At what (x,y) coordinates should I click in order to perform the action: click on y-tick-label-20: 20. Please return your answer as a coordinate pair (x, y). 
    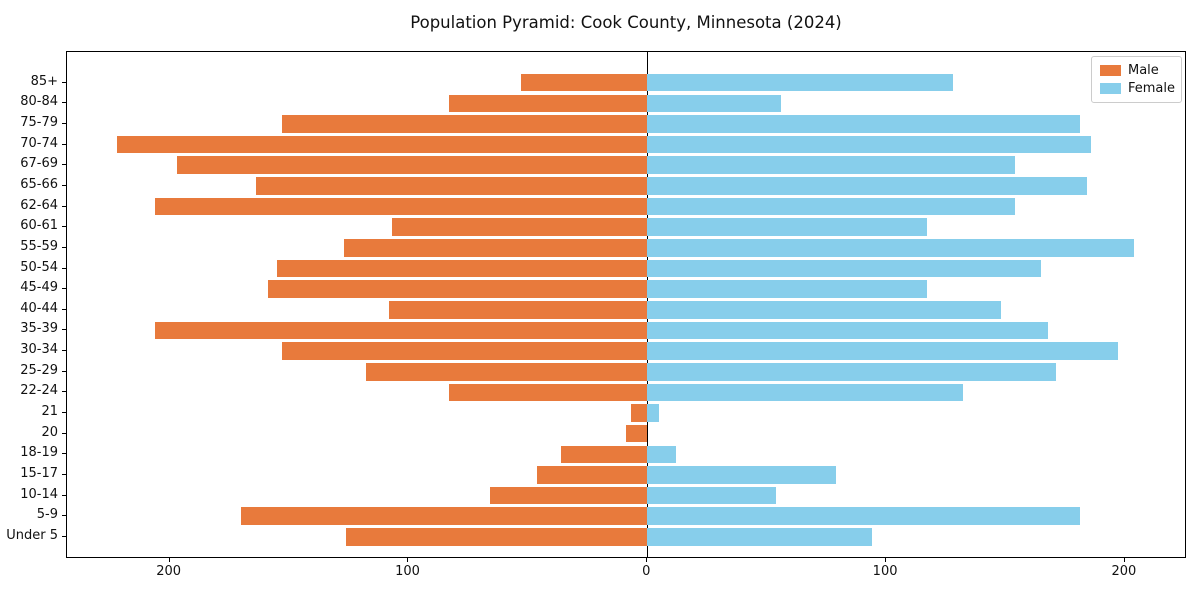
    Looking at the image, I should click on (49, 432).